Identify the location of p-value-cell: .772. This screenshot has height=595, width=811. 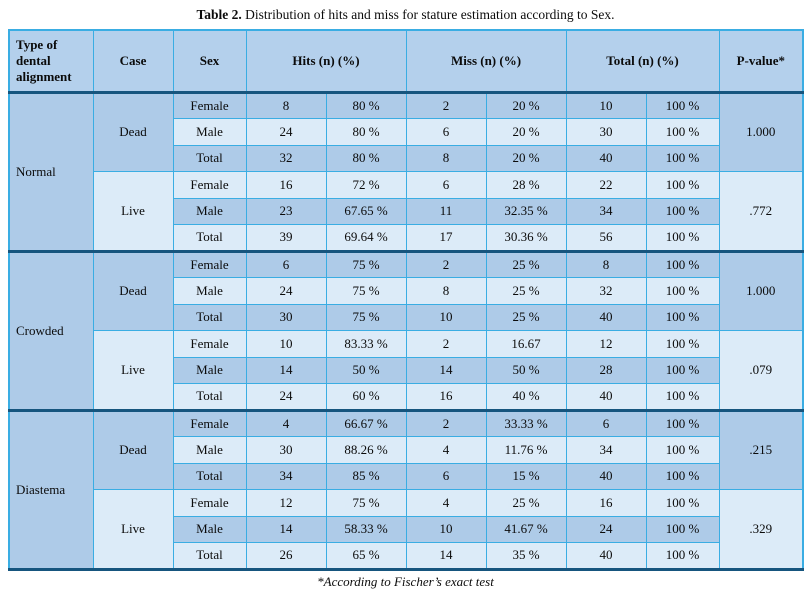
(761, 211).